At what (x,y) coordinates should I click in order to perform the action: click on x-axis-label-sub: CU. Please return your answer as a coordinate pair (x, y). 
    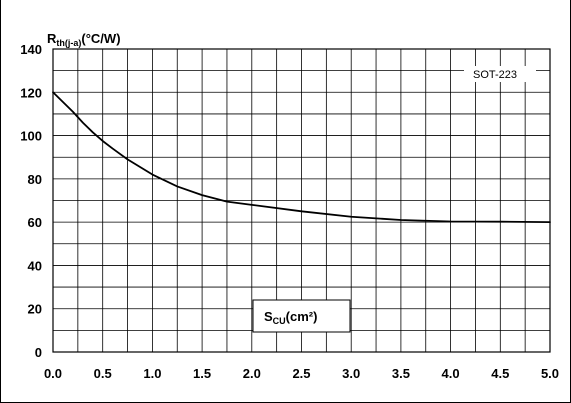
    Looking at the image, I should click on (279, 321).